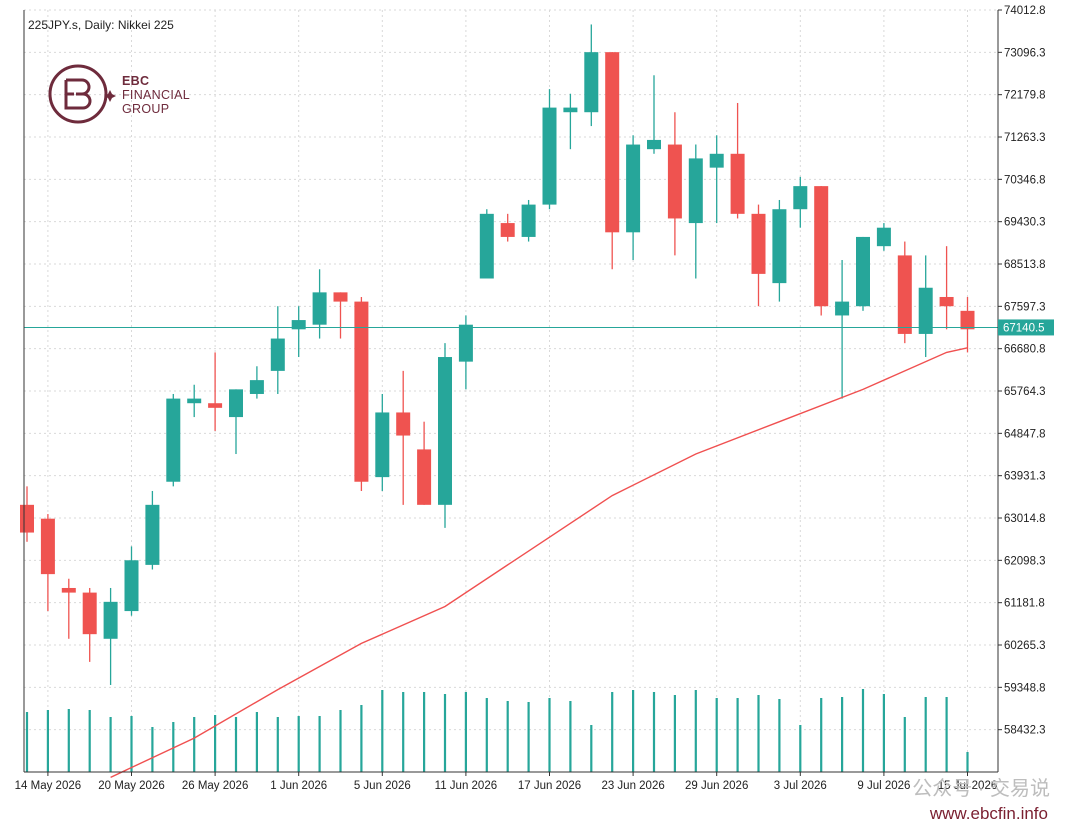  I want to click on logo-line-2: FINANCIAL, so click(156, 95).